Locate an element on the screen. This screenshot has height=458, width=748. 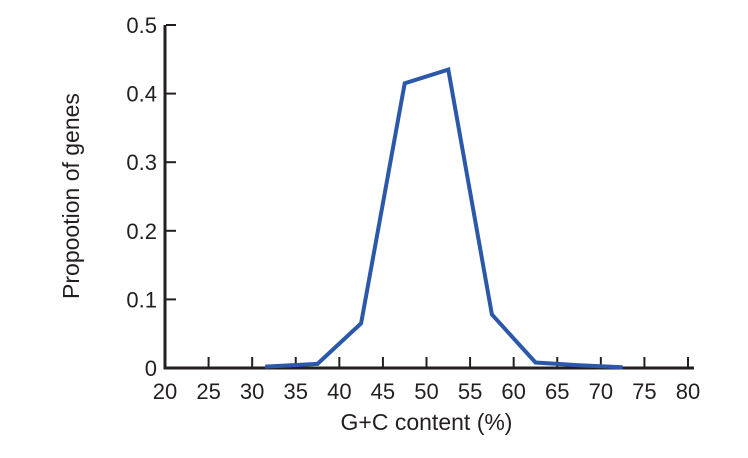
y-tick-label: 0.5 is located at coordinates (141, 25).